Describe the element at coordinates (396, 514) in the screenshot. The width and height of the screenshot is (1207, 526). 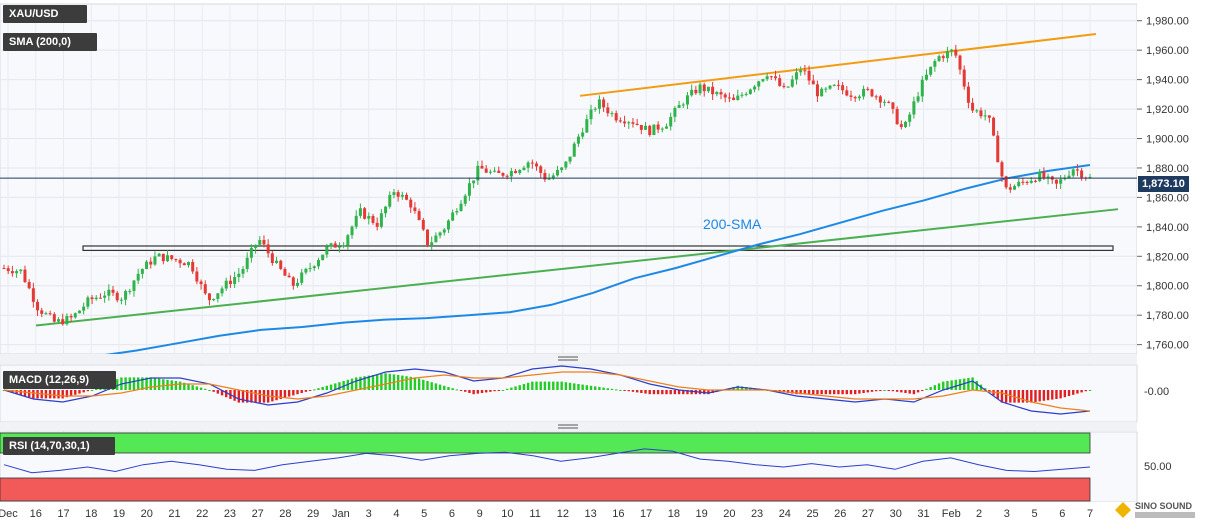
I see `x-tick-label: 4` at that location.